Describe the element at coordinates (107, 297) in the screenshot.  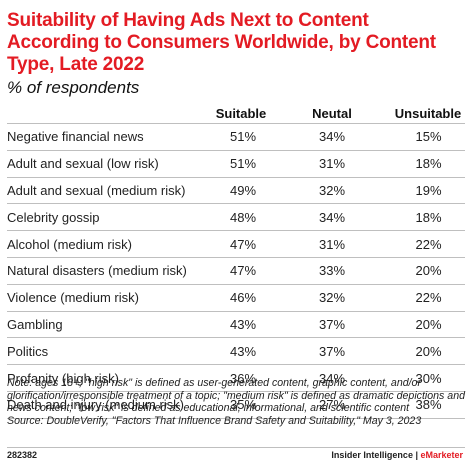
I see `row-label: Violence (medium risk)` at that location.